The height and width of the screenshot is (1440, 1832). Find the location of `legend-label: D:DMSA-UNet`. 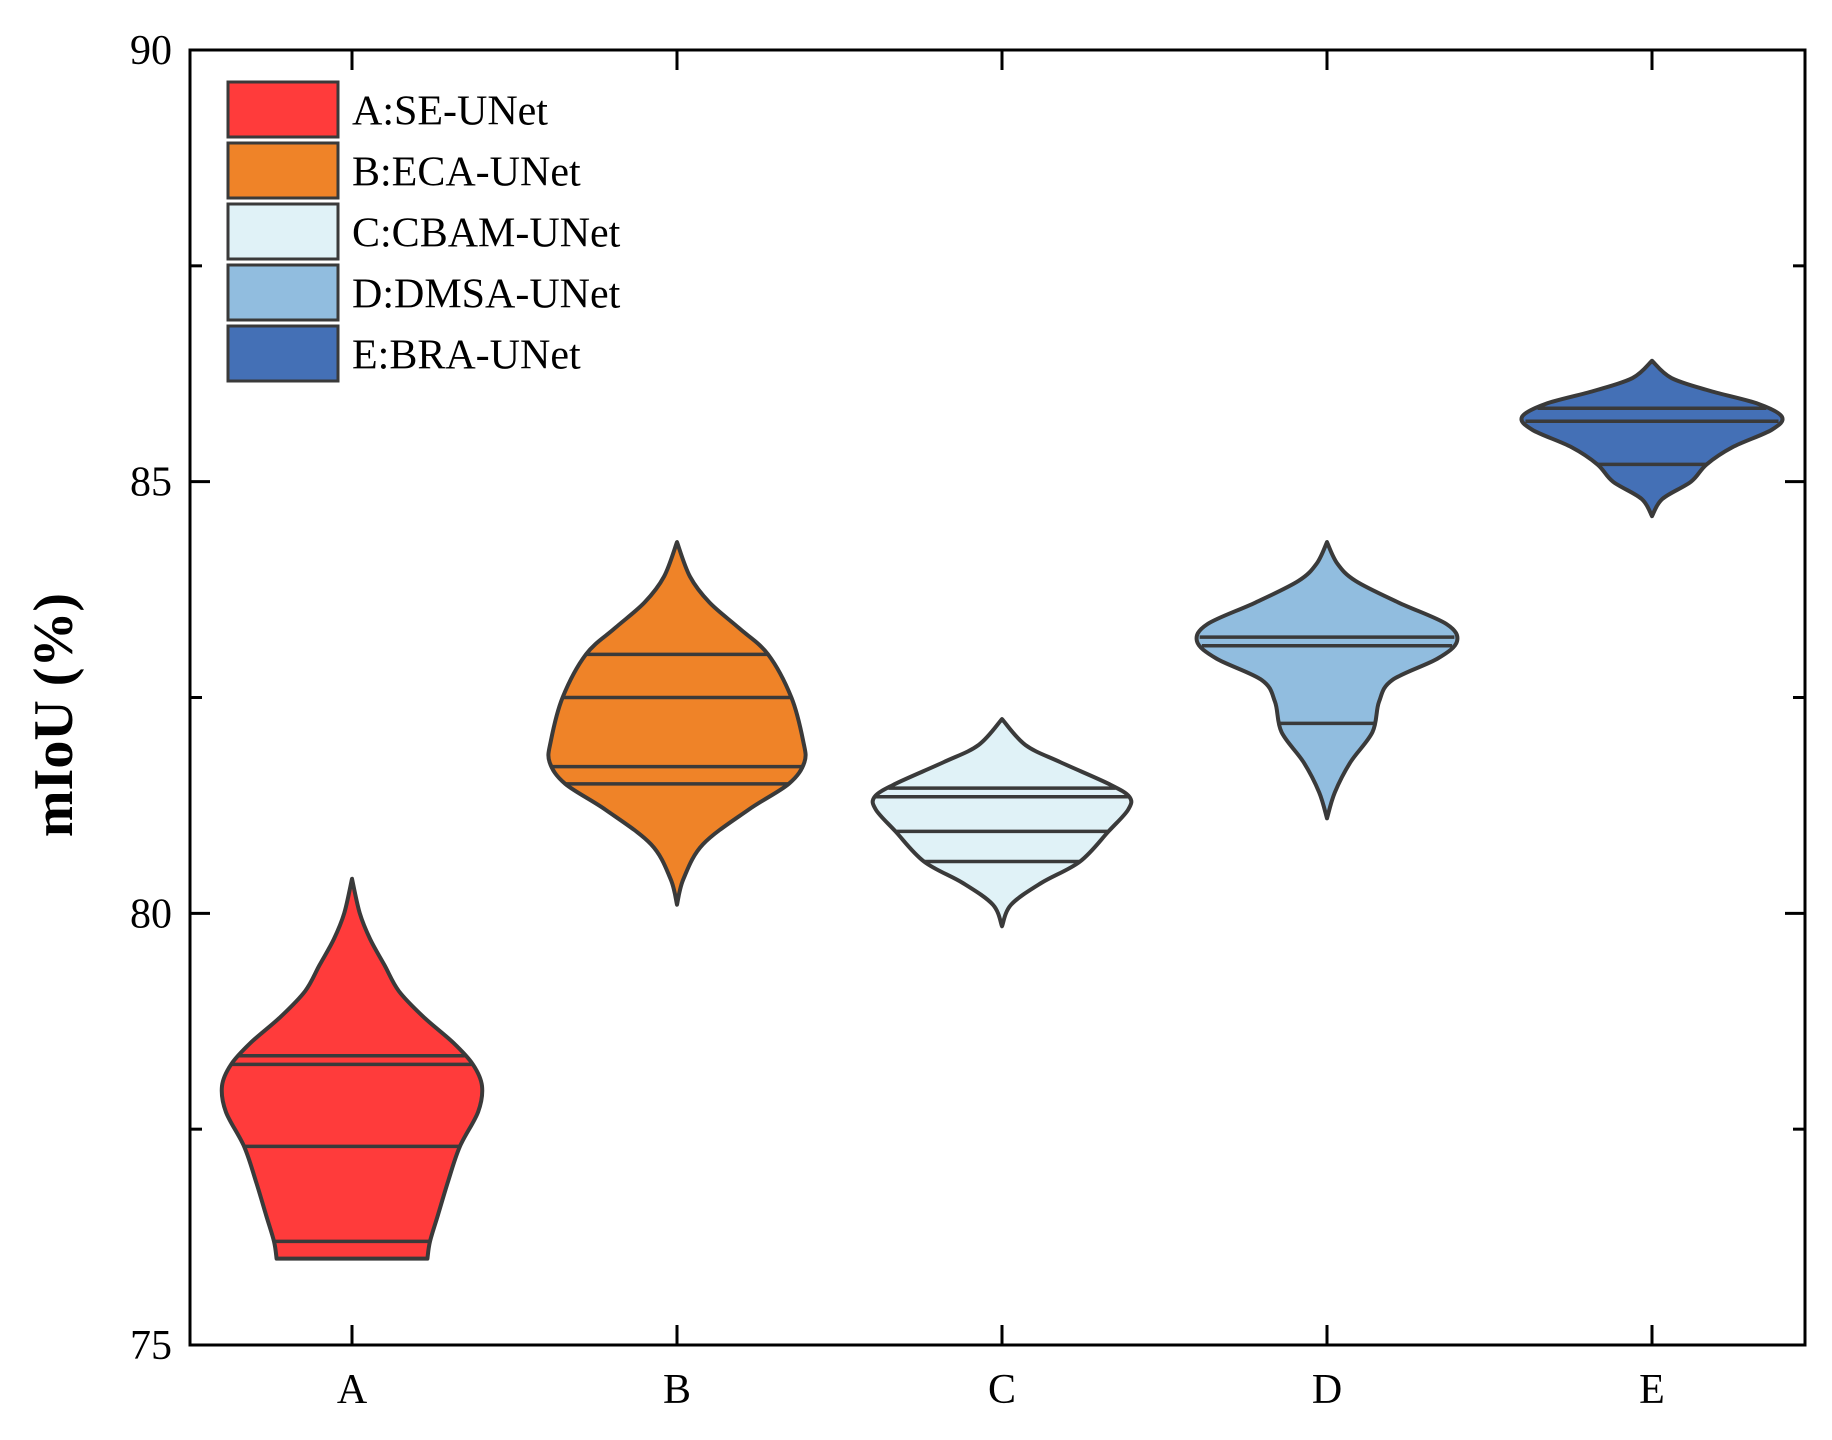

legend-label: D:DMSA-UNet is located at coordinates (486, 295).